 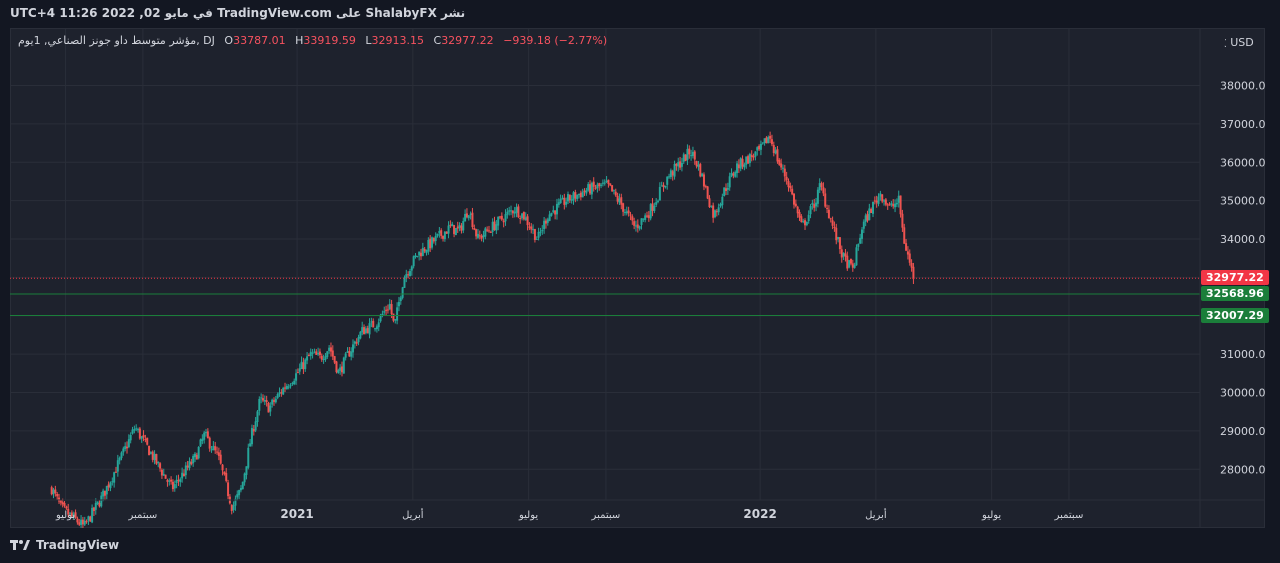 I want to click on symbol-name: مؤشر متوسط داو جونز الصناعي, 1يوم, DJ, so click(x=116, y=40).